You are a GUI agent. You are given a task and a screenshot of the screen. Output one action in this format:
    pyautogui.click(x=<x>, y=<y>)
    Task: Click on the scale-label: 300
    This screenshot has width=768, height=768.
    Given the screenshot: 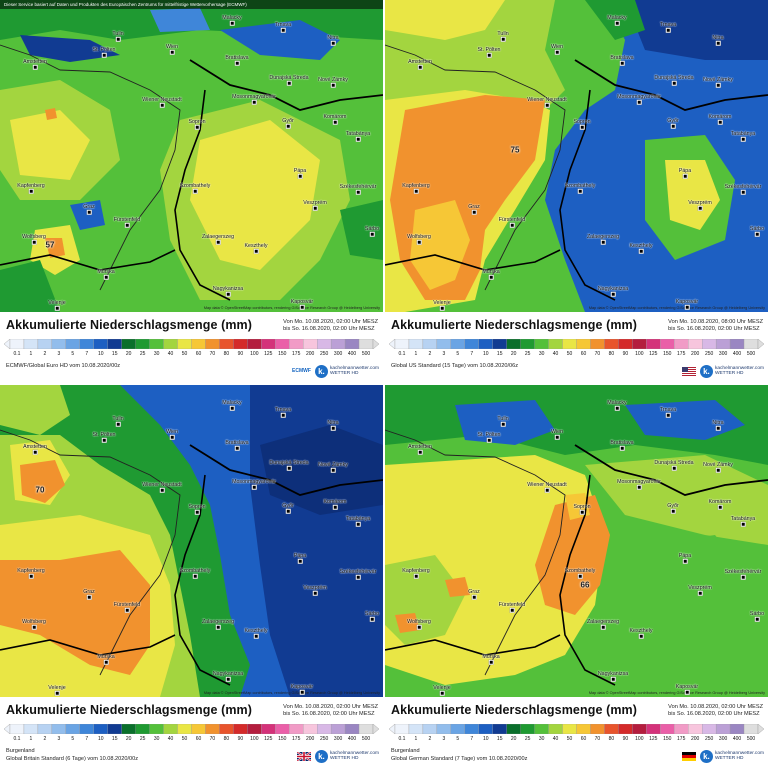 What is the action you would take?
    pyautogui.click(x=723, y=354)
    